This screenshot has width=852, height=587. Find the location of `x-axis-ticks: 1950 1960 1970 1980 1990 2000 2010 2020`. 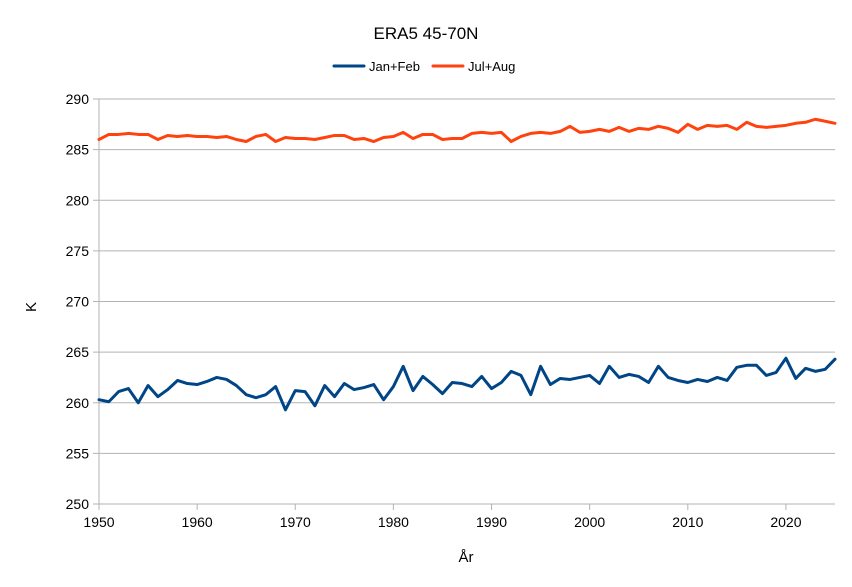

x-axis-ticks: 1950 1960 1970 1980 1990 2000 2010 2020 is located at coordinates (442, 517).